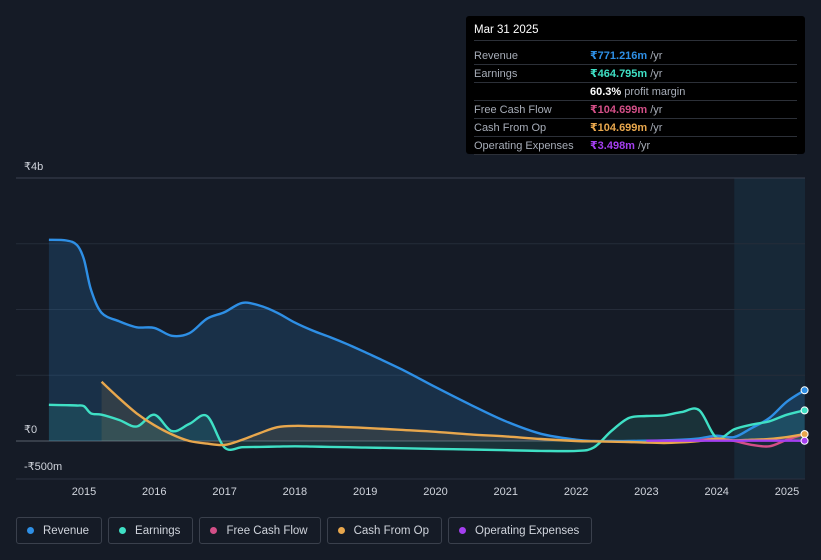  I want to click on tooltip-row: Operating Expenses ₹3.498m/yr, so click(635, 146).